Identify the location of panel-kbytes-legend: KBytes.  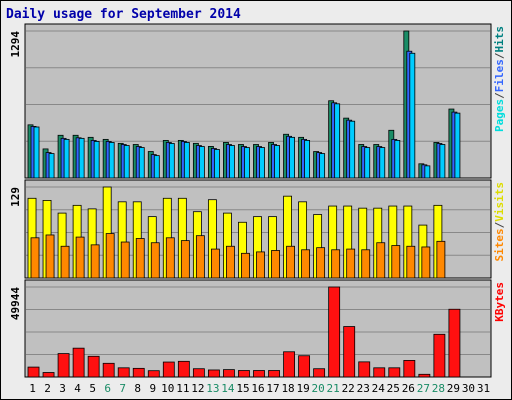
(499, 302).